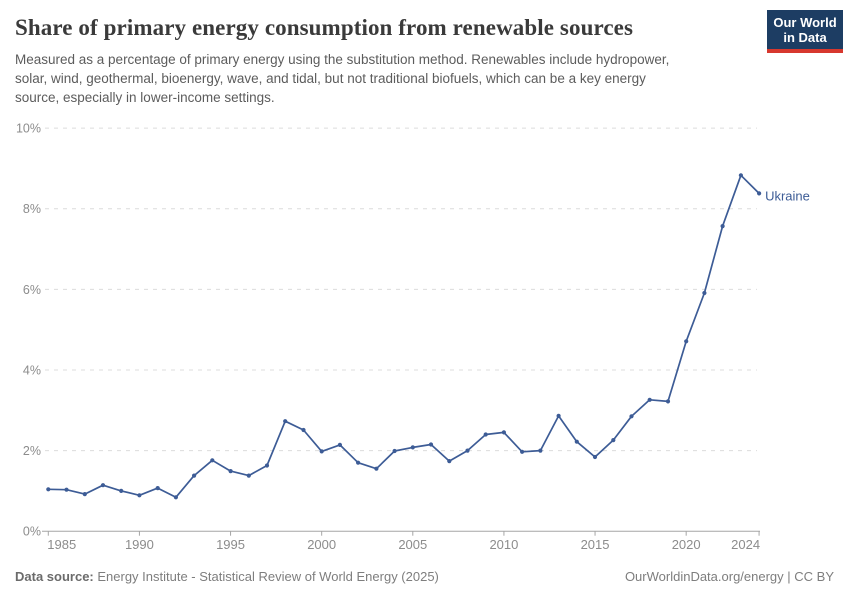 The width and height of the screenshot is (850, 600). I want to click on x-axis-tick-label: 1995, so click(230, 544).